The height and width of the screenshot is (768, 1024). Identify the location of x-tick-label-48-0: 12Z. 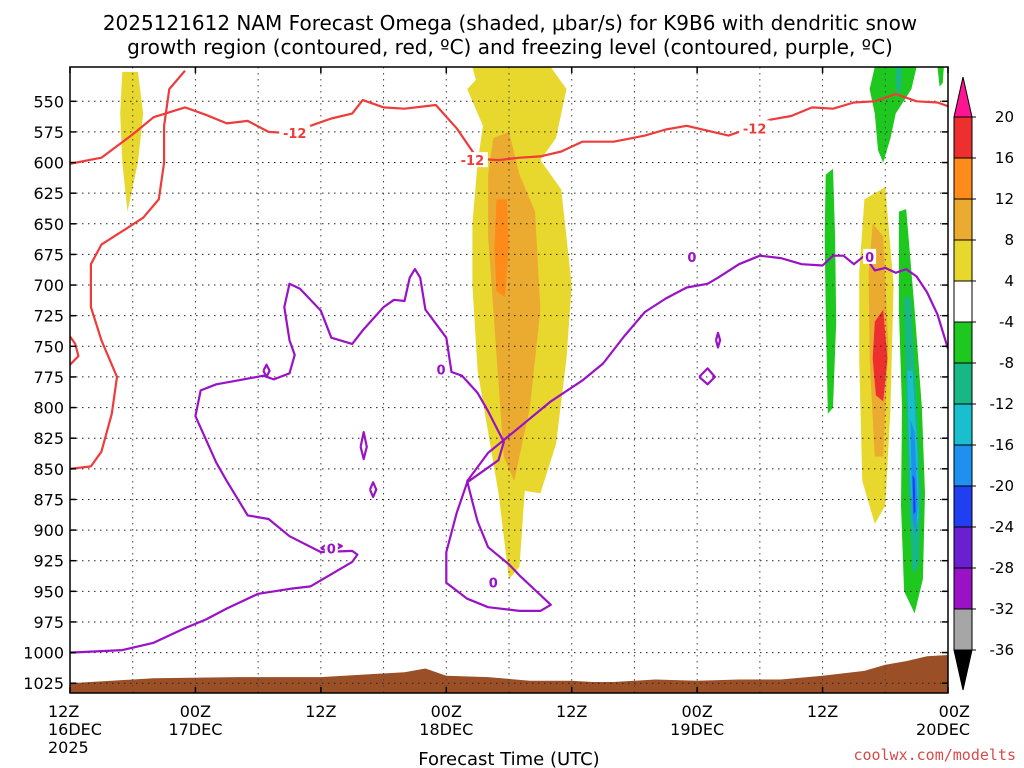
(571, 711).